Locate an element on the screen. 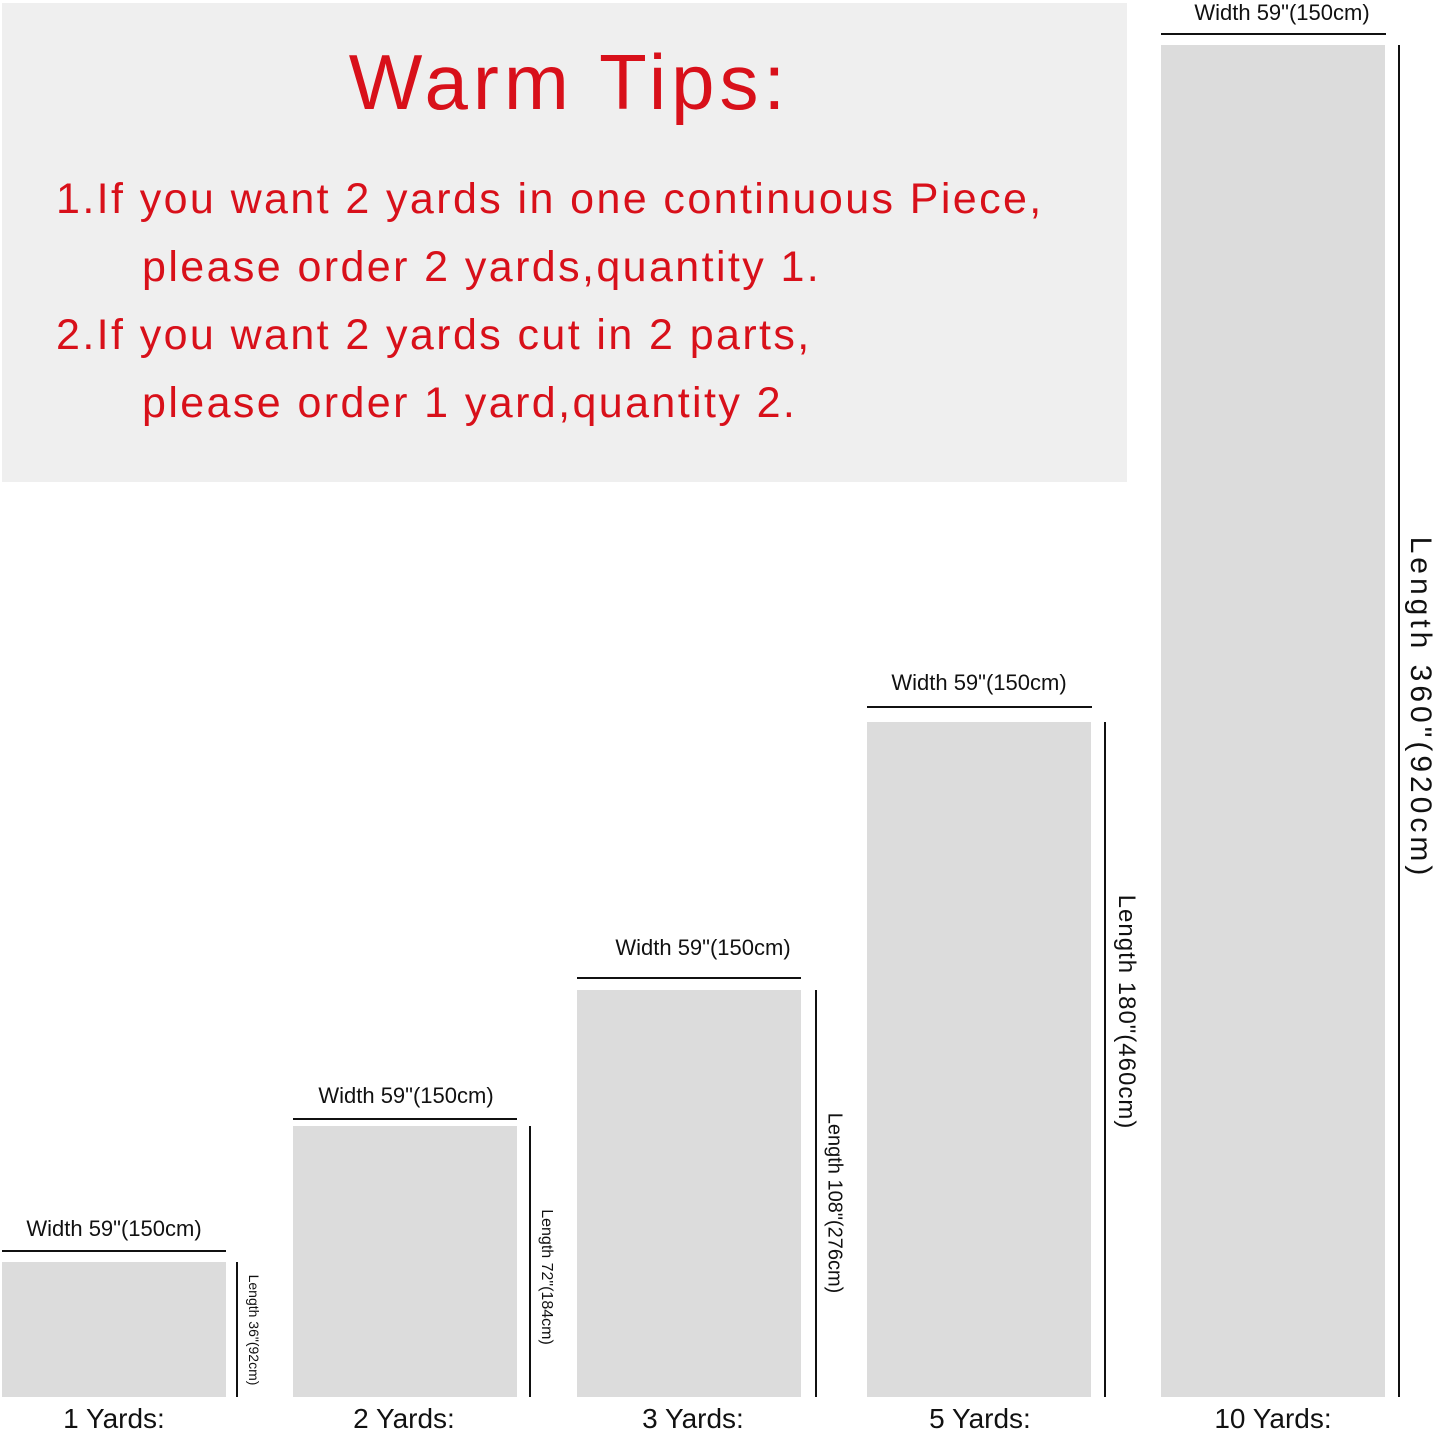 Image resolution: width=1438 pixels, height=1435 pixels. tip-line-2: please order 2 yards,quantity 1. is located at coordinates (482, 267).